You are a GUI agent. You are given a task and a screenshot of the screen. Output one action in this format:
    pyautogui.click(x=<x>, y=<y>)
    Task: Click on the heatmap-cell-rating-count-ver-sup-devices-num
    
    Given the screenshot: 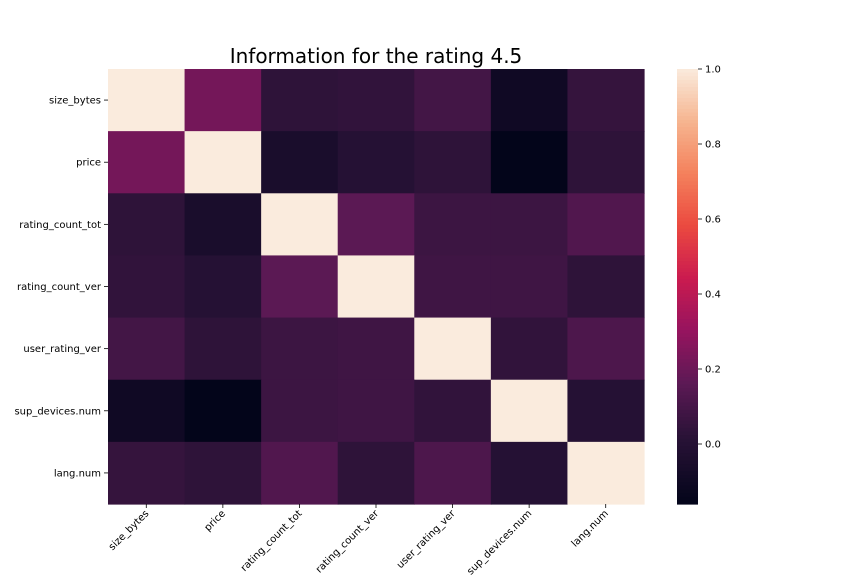 What is the action you would take?
    pyautogui.click(x=529, y=287)
    